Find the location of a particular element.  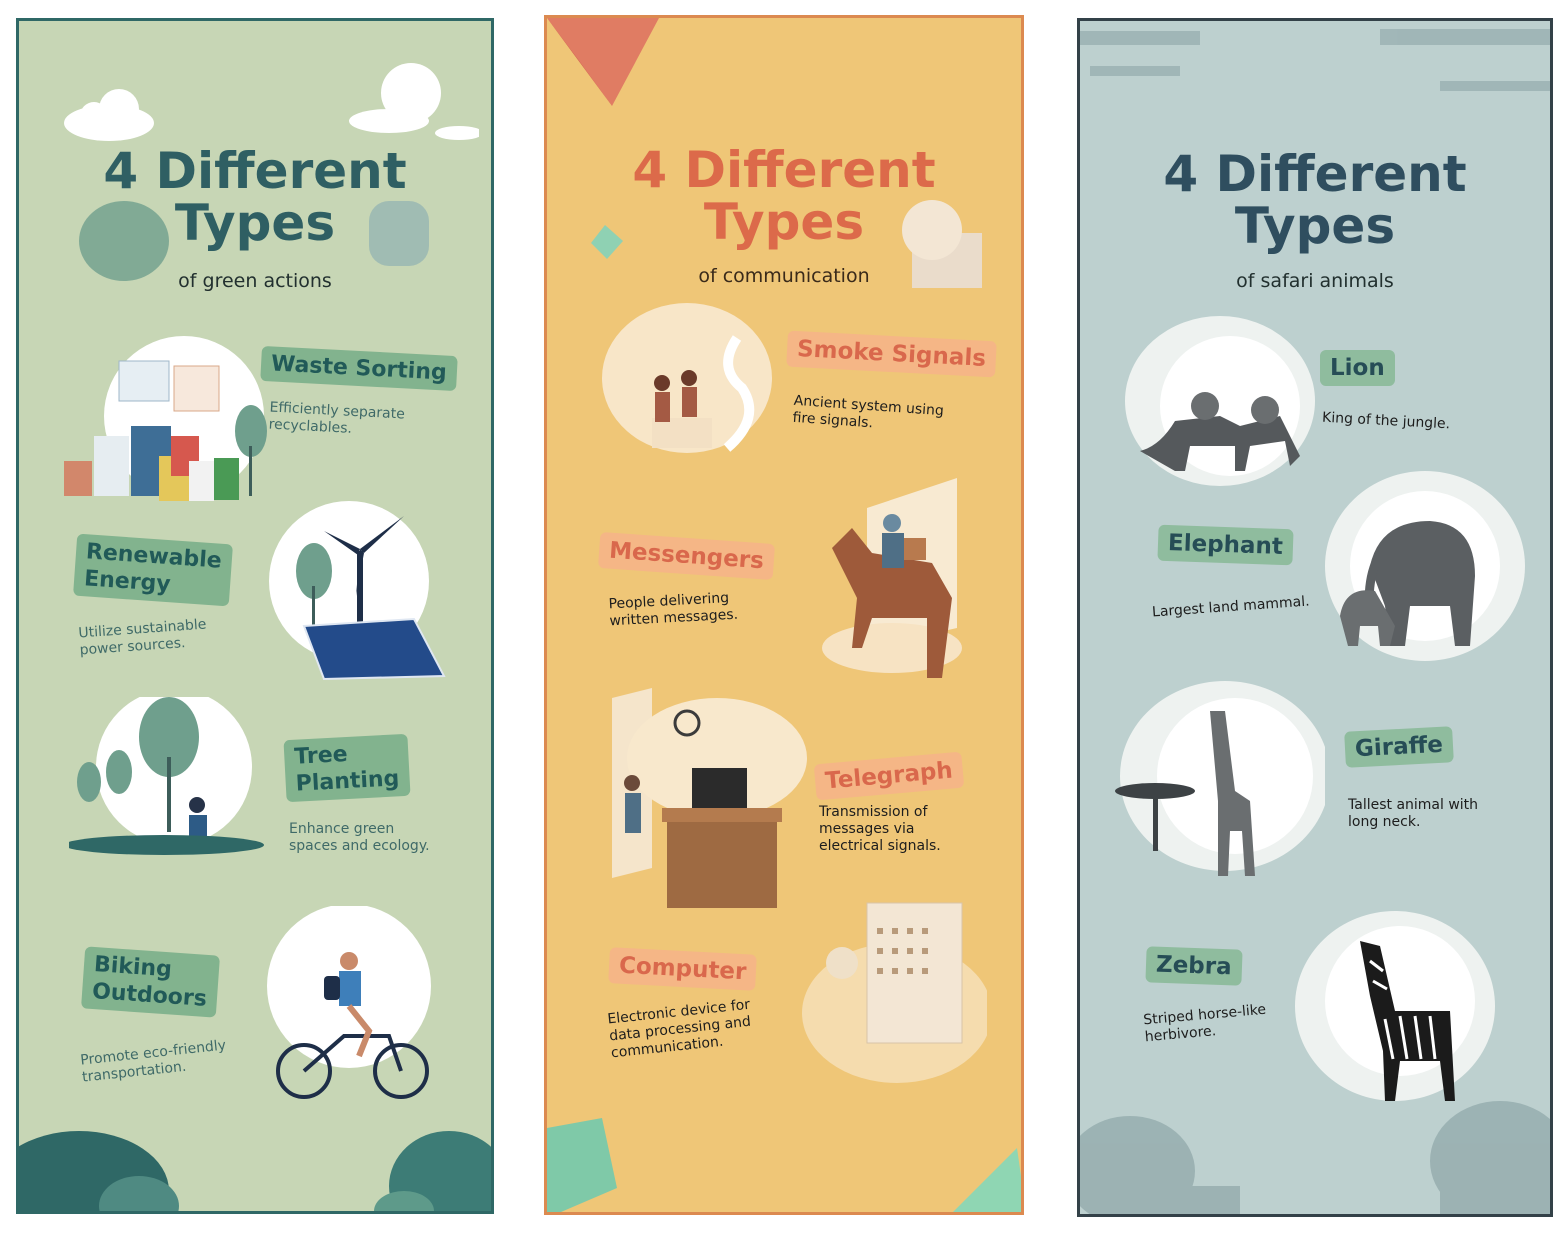

polygon-decoration-bottom is located at coordinates (784, 1165).